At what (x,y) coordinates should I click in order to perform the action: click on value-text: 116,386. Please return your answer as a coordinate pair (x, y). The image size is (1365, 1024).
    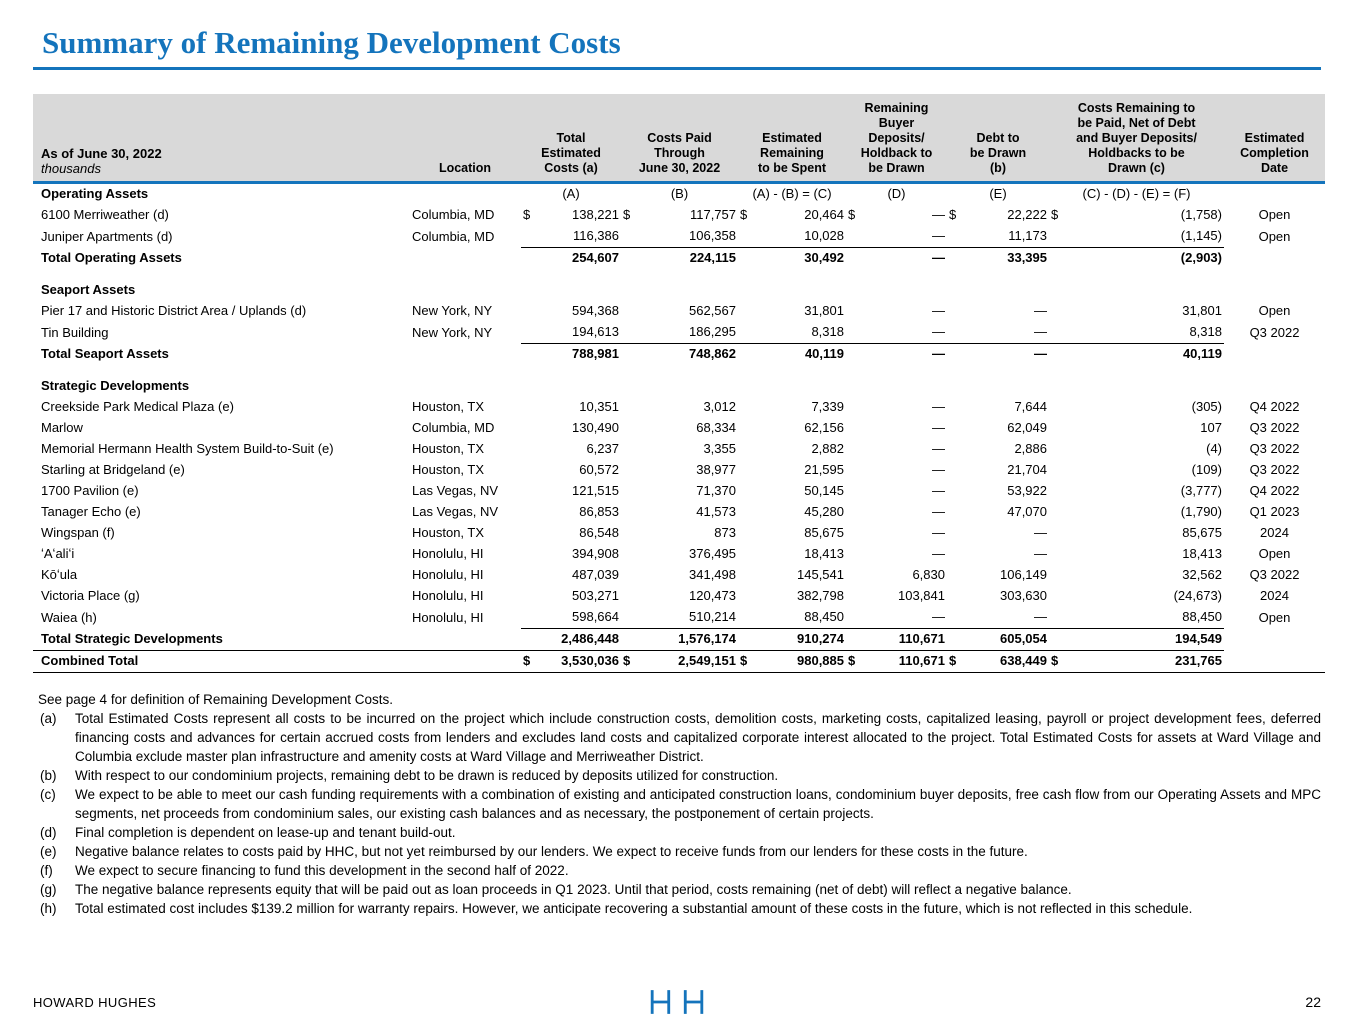
    Looking at the image, I should click on (595, 236).